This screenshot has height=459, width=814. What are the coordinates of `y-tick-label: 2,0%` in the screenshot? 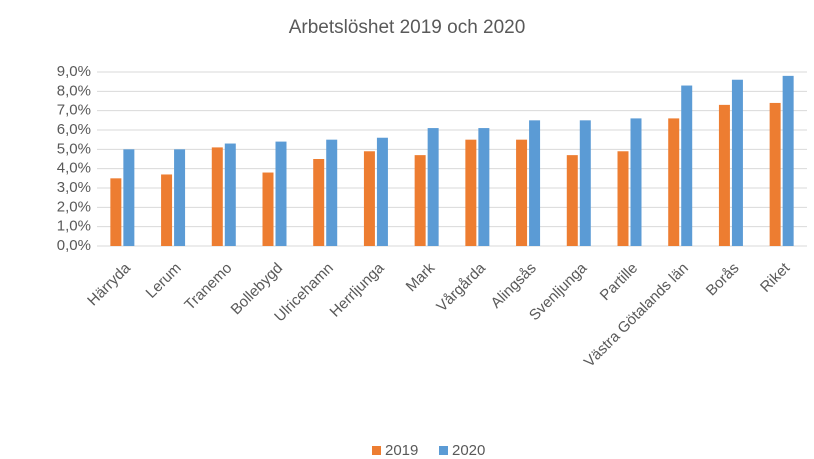 It's located at (74, 206).